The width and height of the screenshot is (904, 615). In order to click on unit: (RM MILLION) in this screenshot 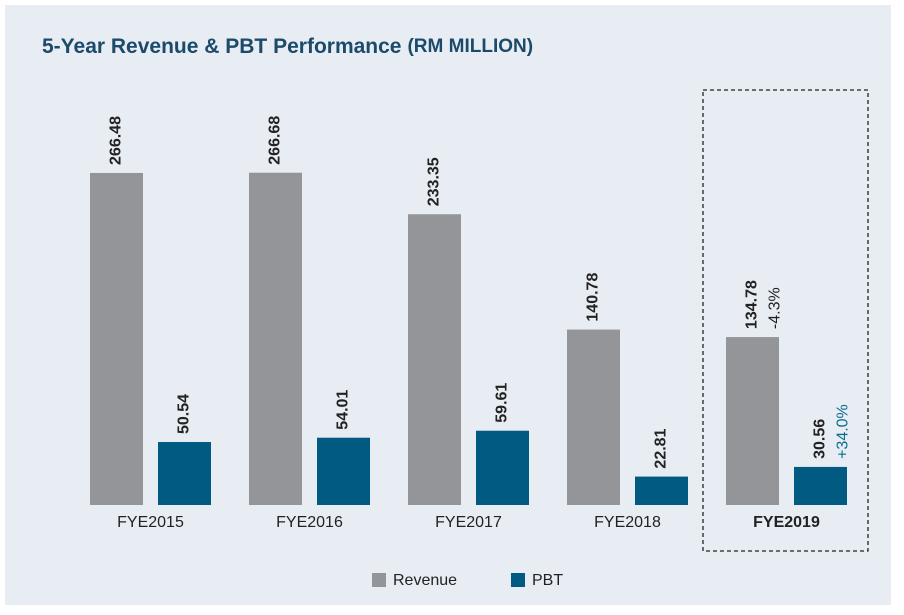, I will do `click(470, 46)`.